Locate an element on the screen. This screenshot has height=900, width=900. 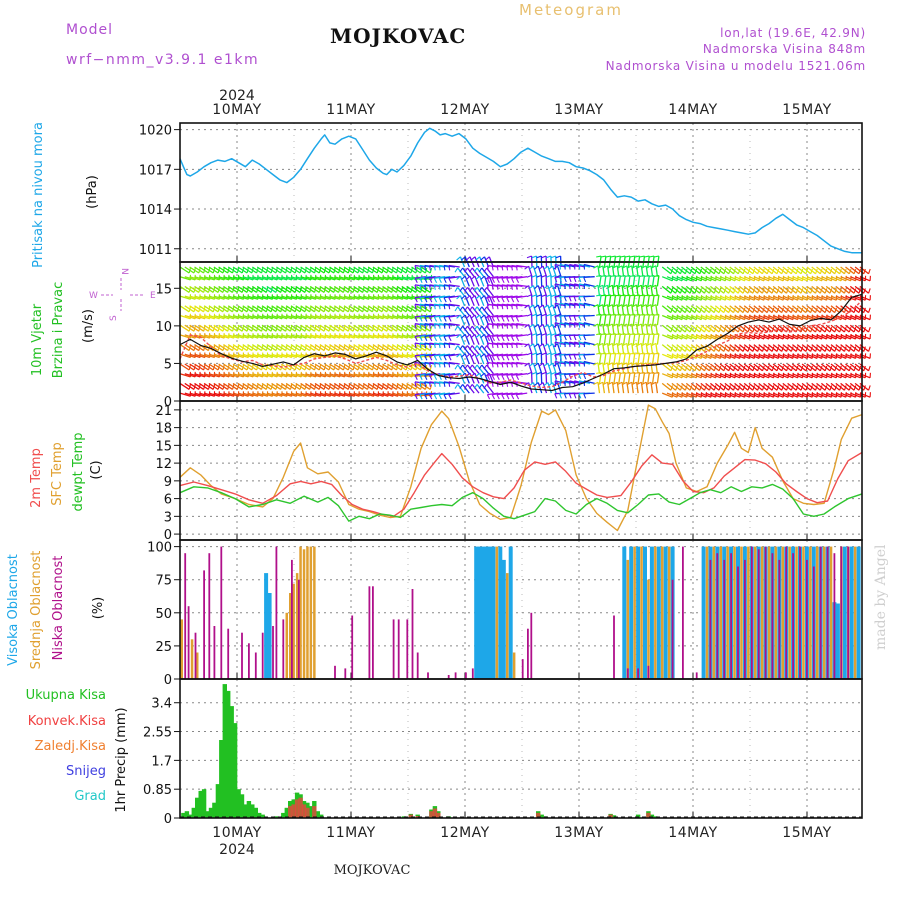
y-tick-label: 15 is located at coordinates (163, 446).